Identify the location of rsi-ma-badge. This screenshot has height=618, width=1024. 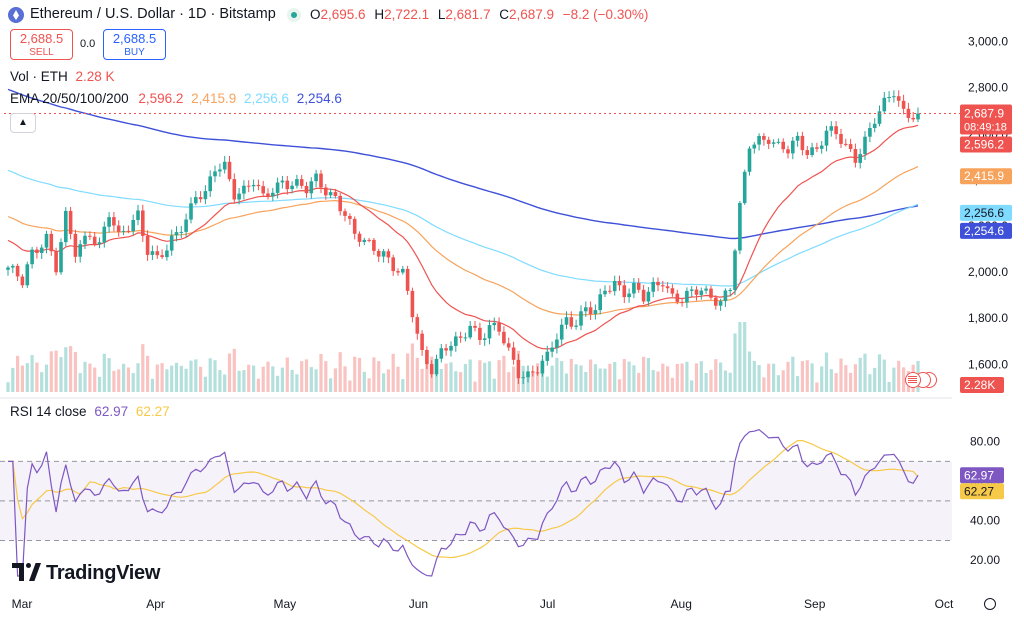
(982, 491).